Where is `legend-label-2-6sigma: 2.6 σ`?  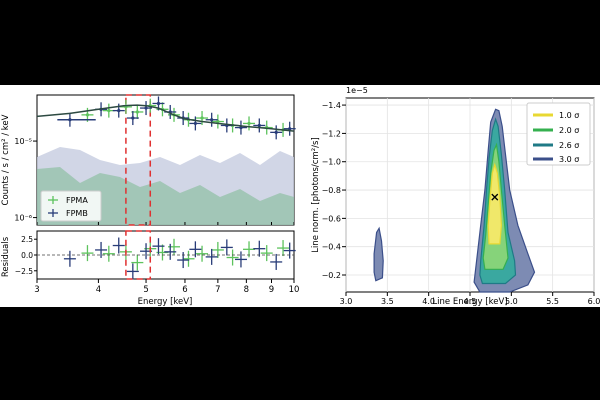
legend-label-2-6sigma: 2.6 σ is located at coordinates (569, 145).